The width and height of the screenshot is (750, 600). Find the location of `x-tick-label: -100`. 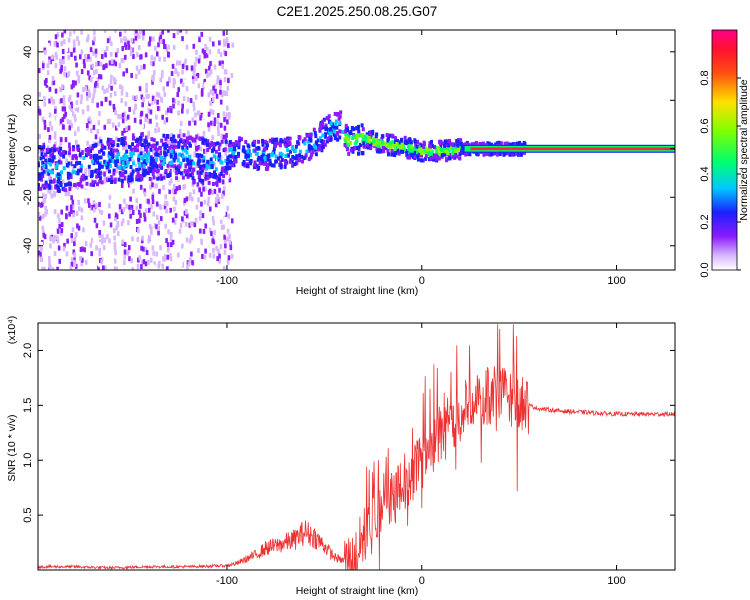

x-tick-label: -100 is located at coordinates (227, 581).